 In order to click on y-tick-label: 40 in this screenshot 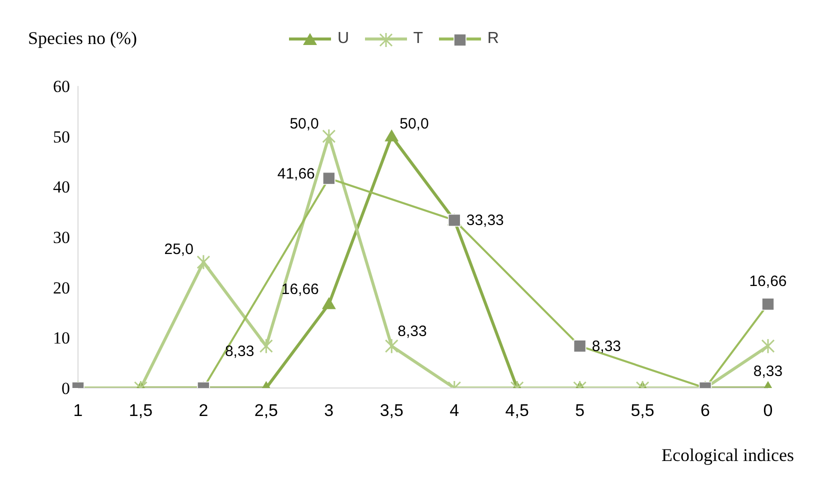, I will do `click(61, 187)`.